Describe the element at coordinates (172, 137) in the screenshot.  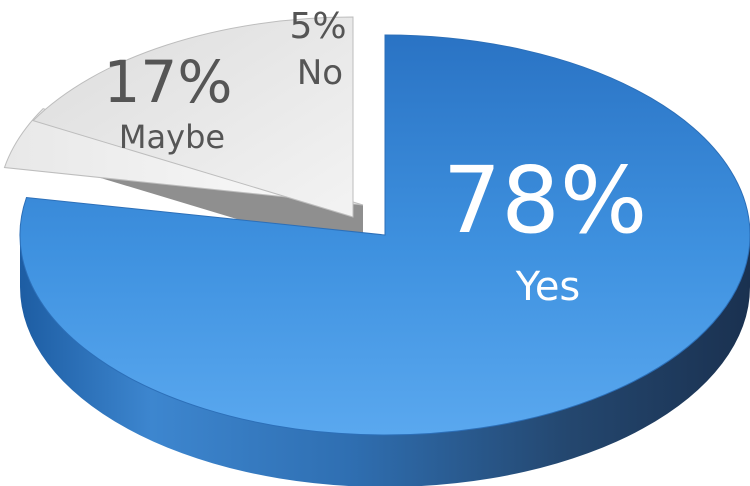
I see `data-label-maybe-category: Maybe` at that location.